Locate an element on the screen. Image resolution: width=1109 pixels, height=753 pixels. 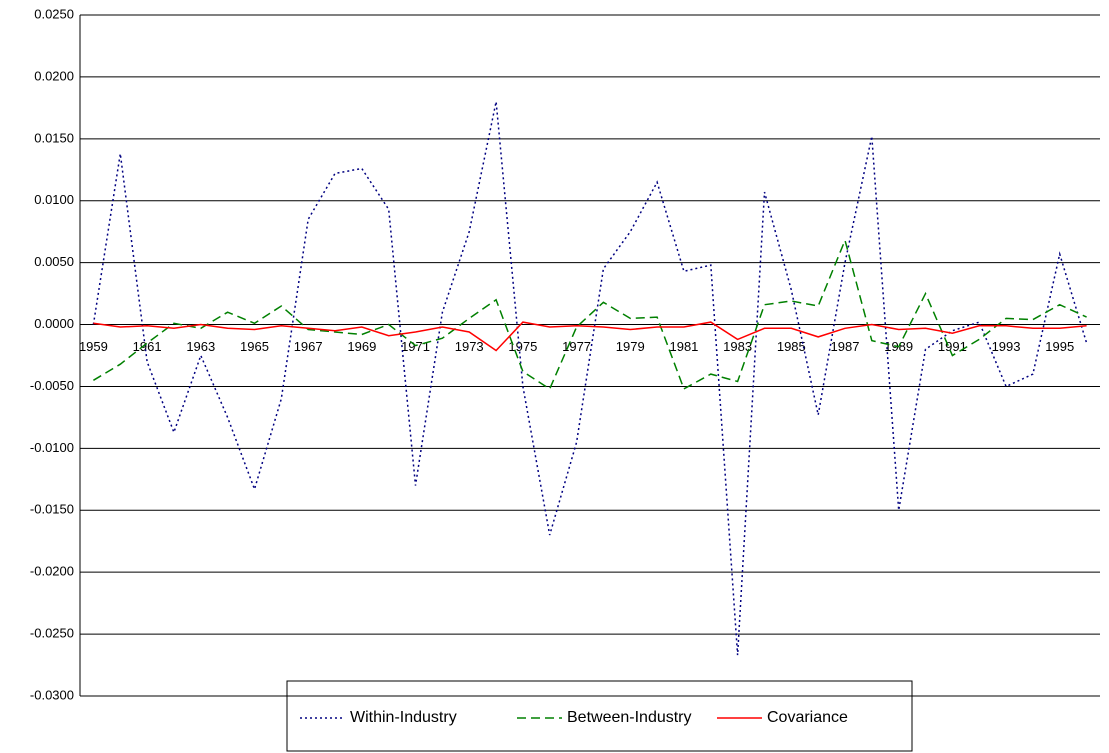
y-tick-label: 0.0150 is located at coordinates (54, 137).